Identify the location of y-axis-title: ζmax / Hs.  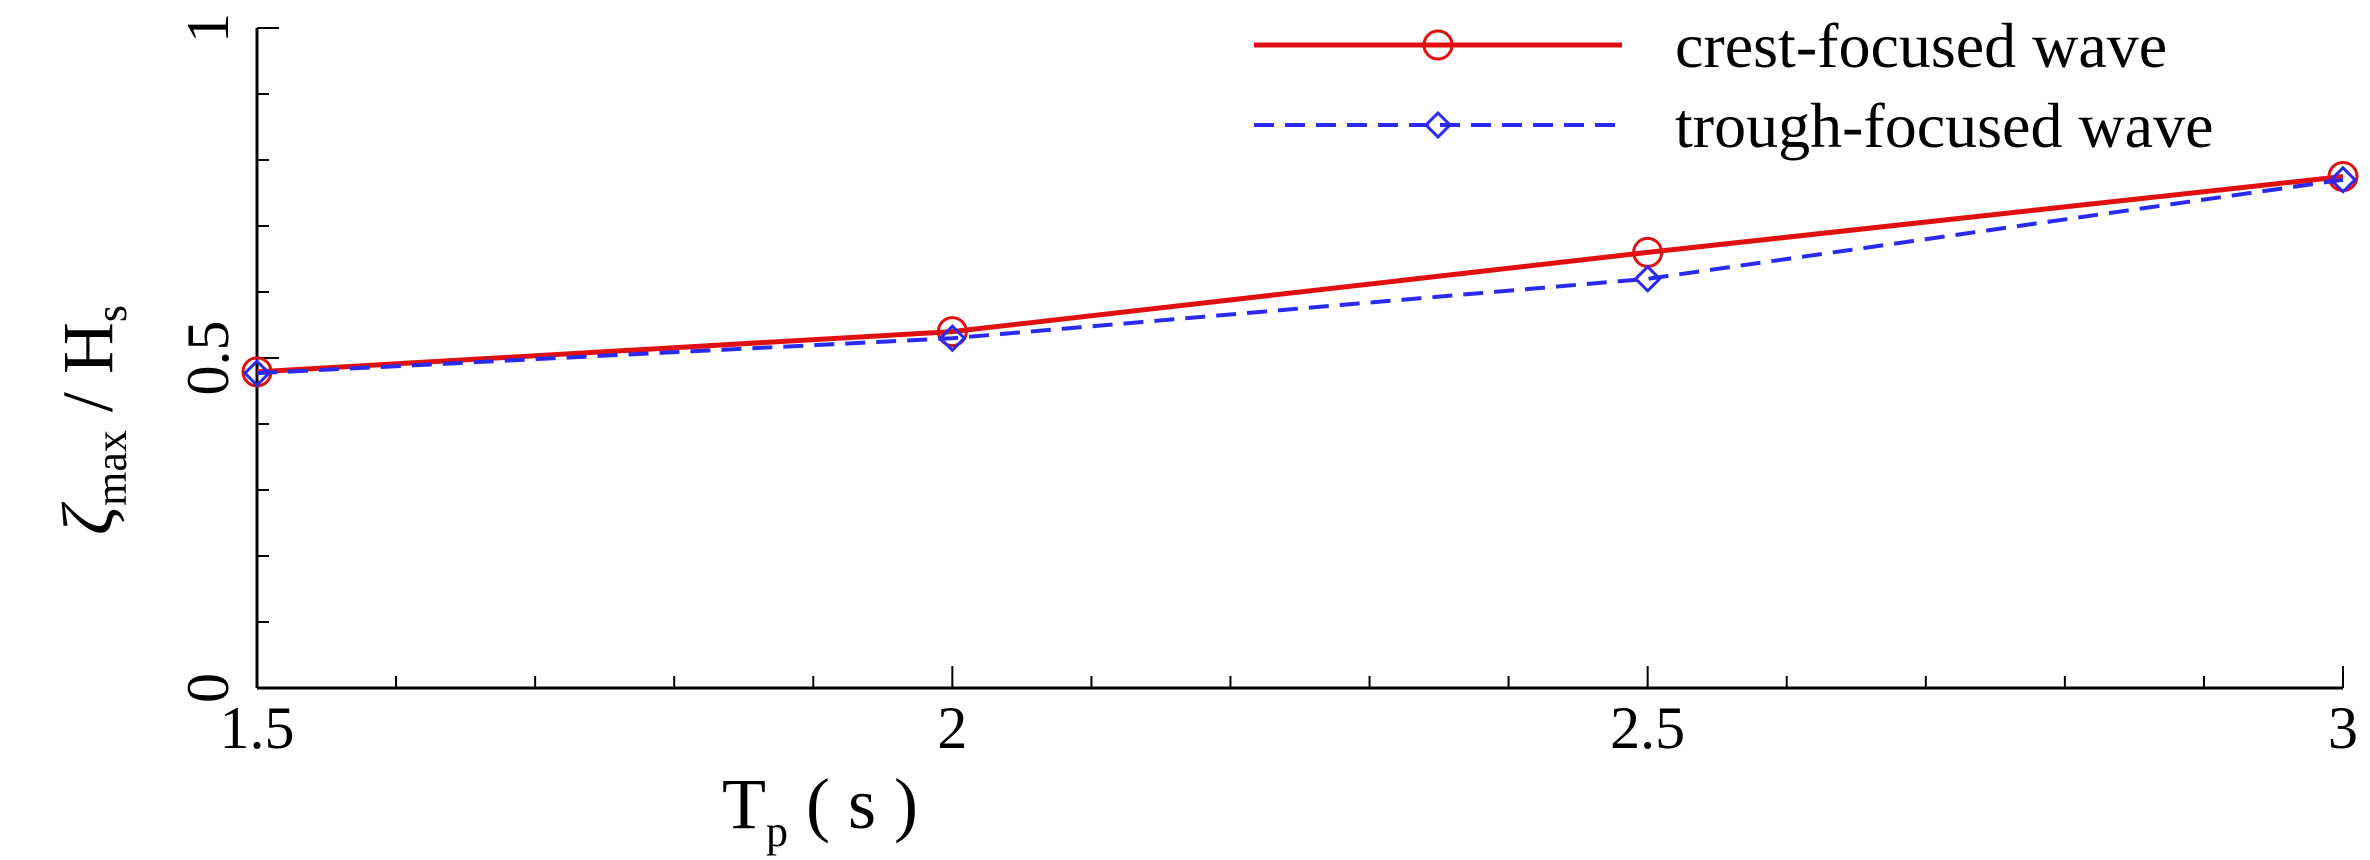
(92, 420).